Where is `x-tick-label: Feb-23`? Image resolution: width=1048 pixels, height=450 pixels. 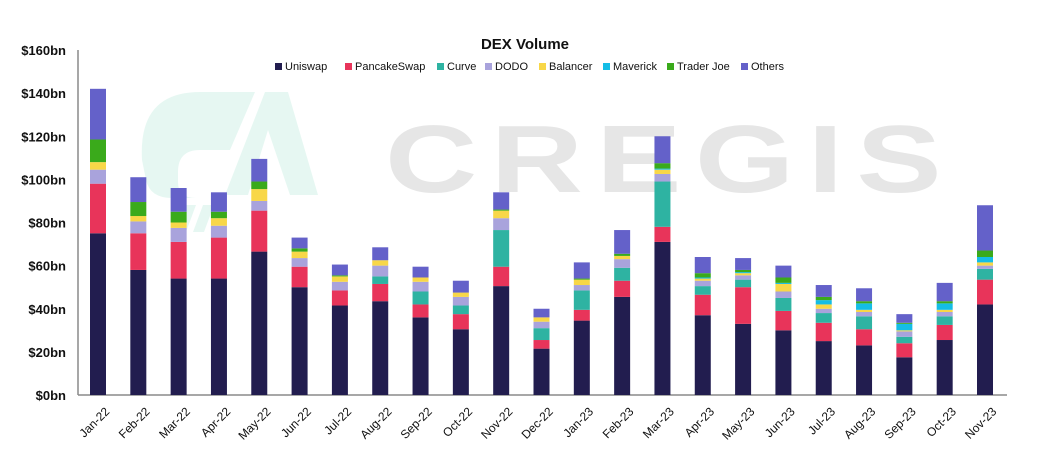
x-tick-label: Feb-23 is located at coordinates (618, 422).